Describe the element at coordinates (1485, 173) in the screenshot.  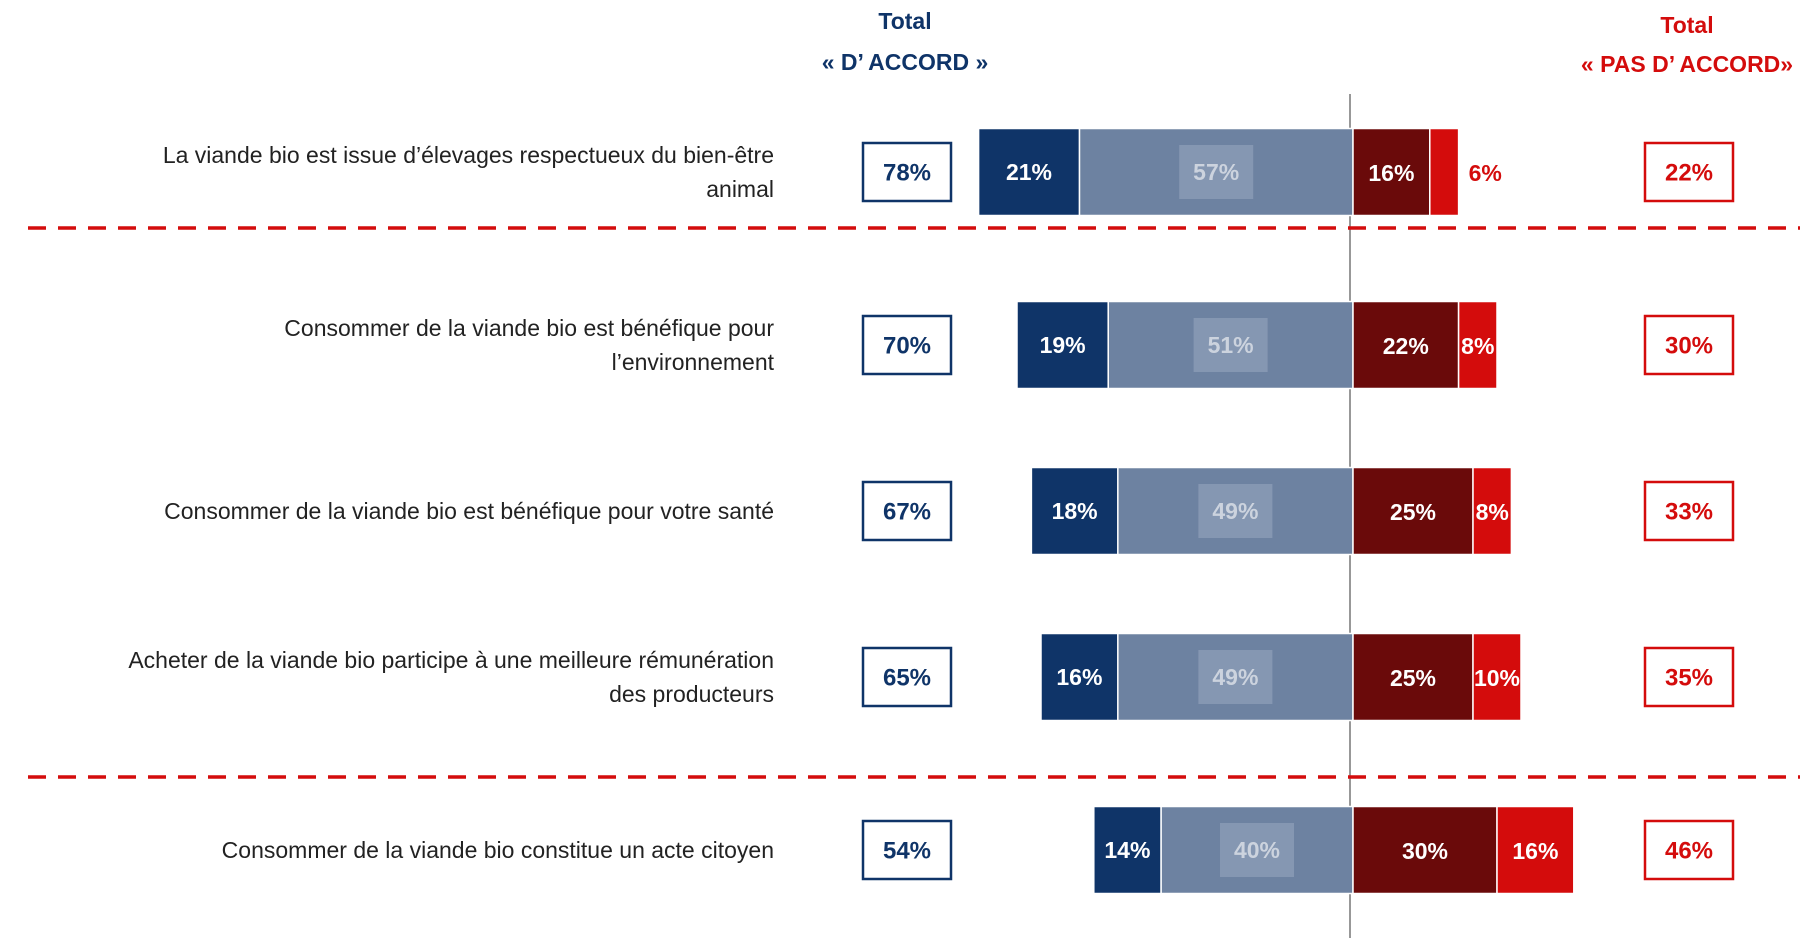
I see `value-label: 6%` at that location.